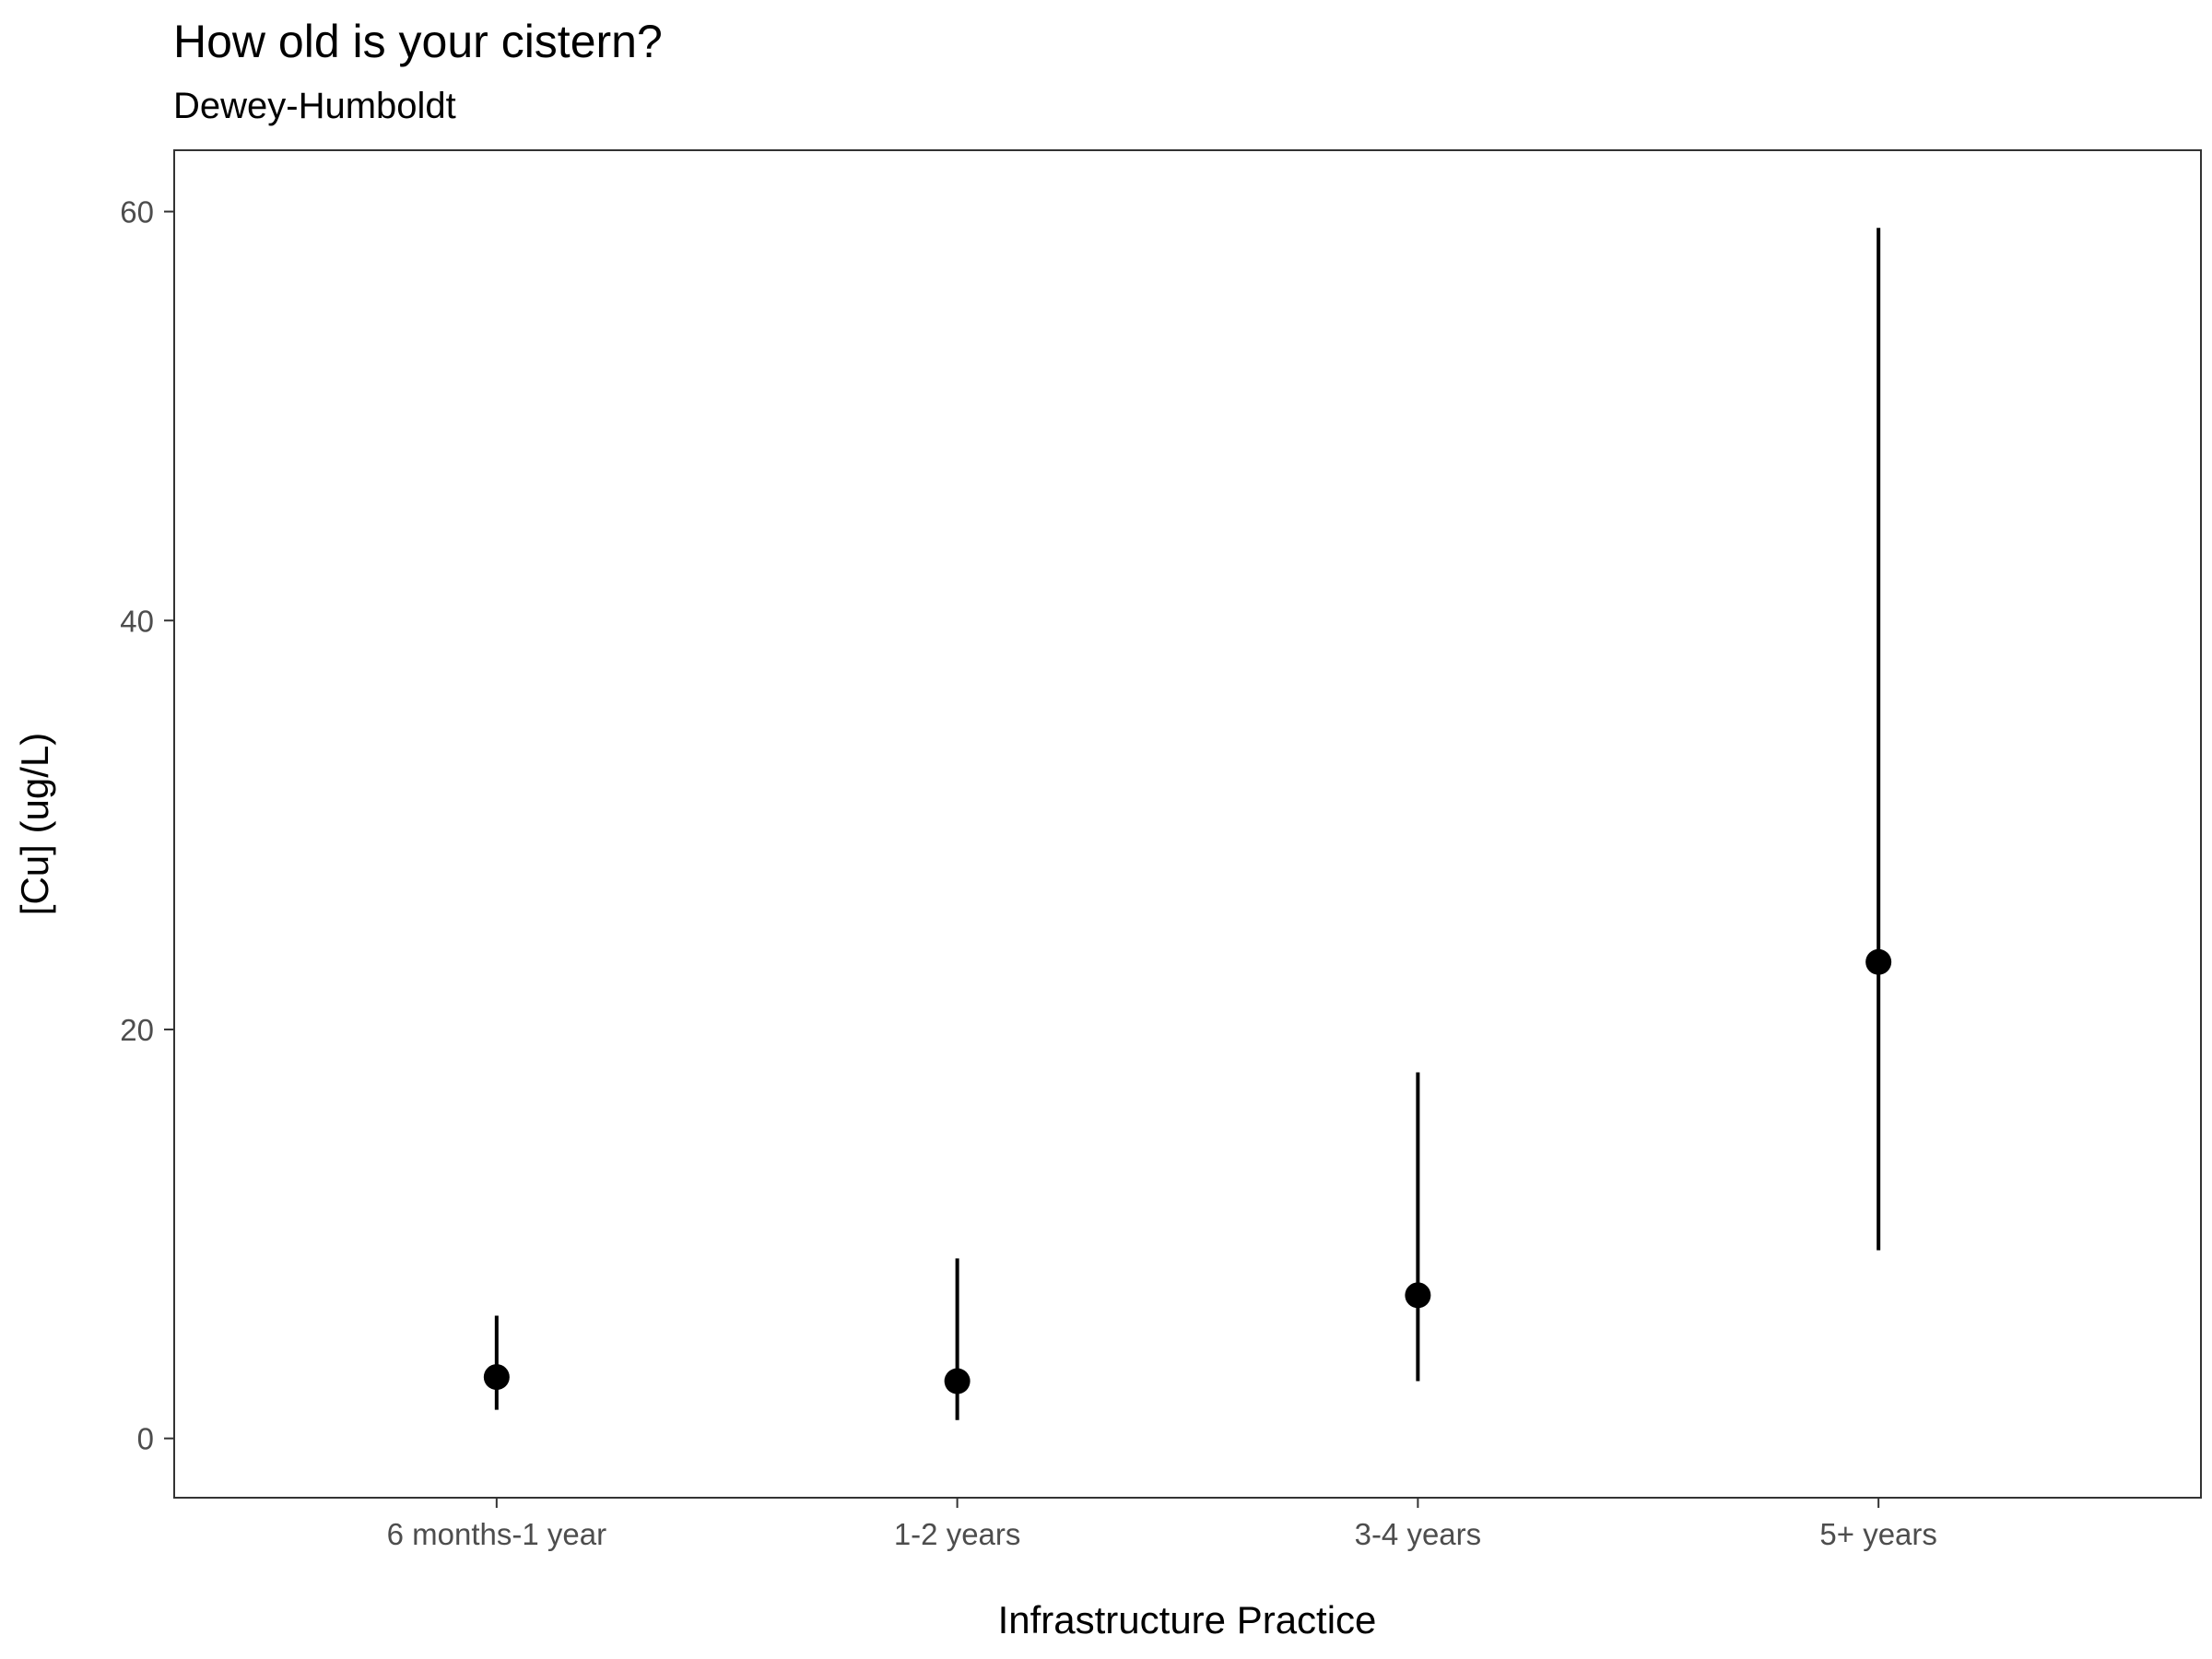 The image size is (2212, 1659). What do you see at coordinates (1187, 1619) in the screenshot?
I see `x-axis-title: Infrastructure Practice` at bounding box center [1187, 1619].